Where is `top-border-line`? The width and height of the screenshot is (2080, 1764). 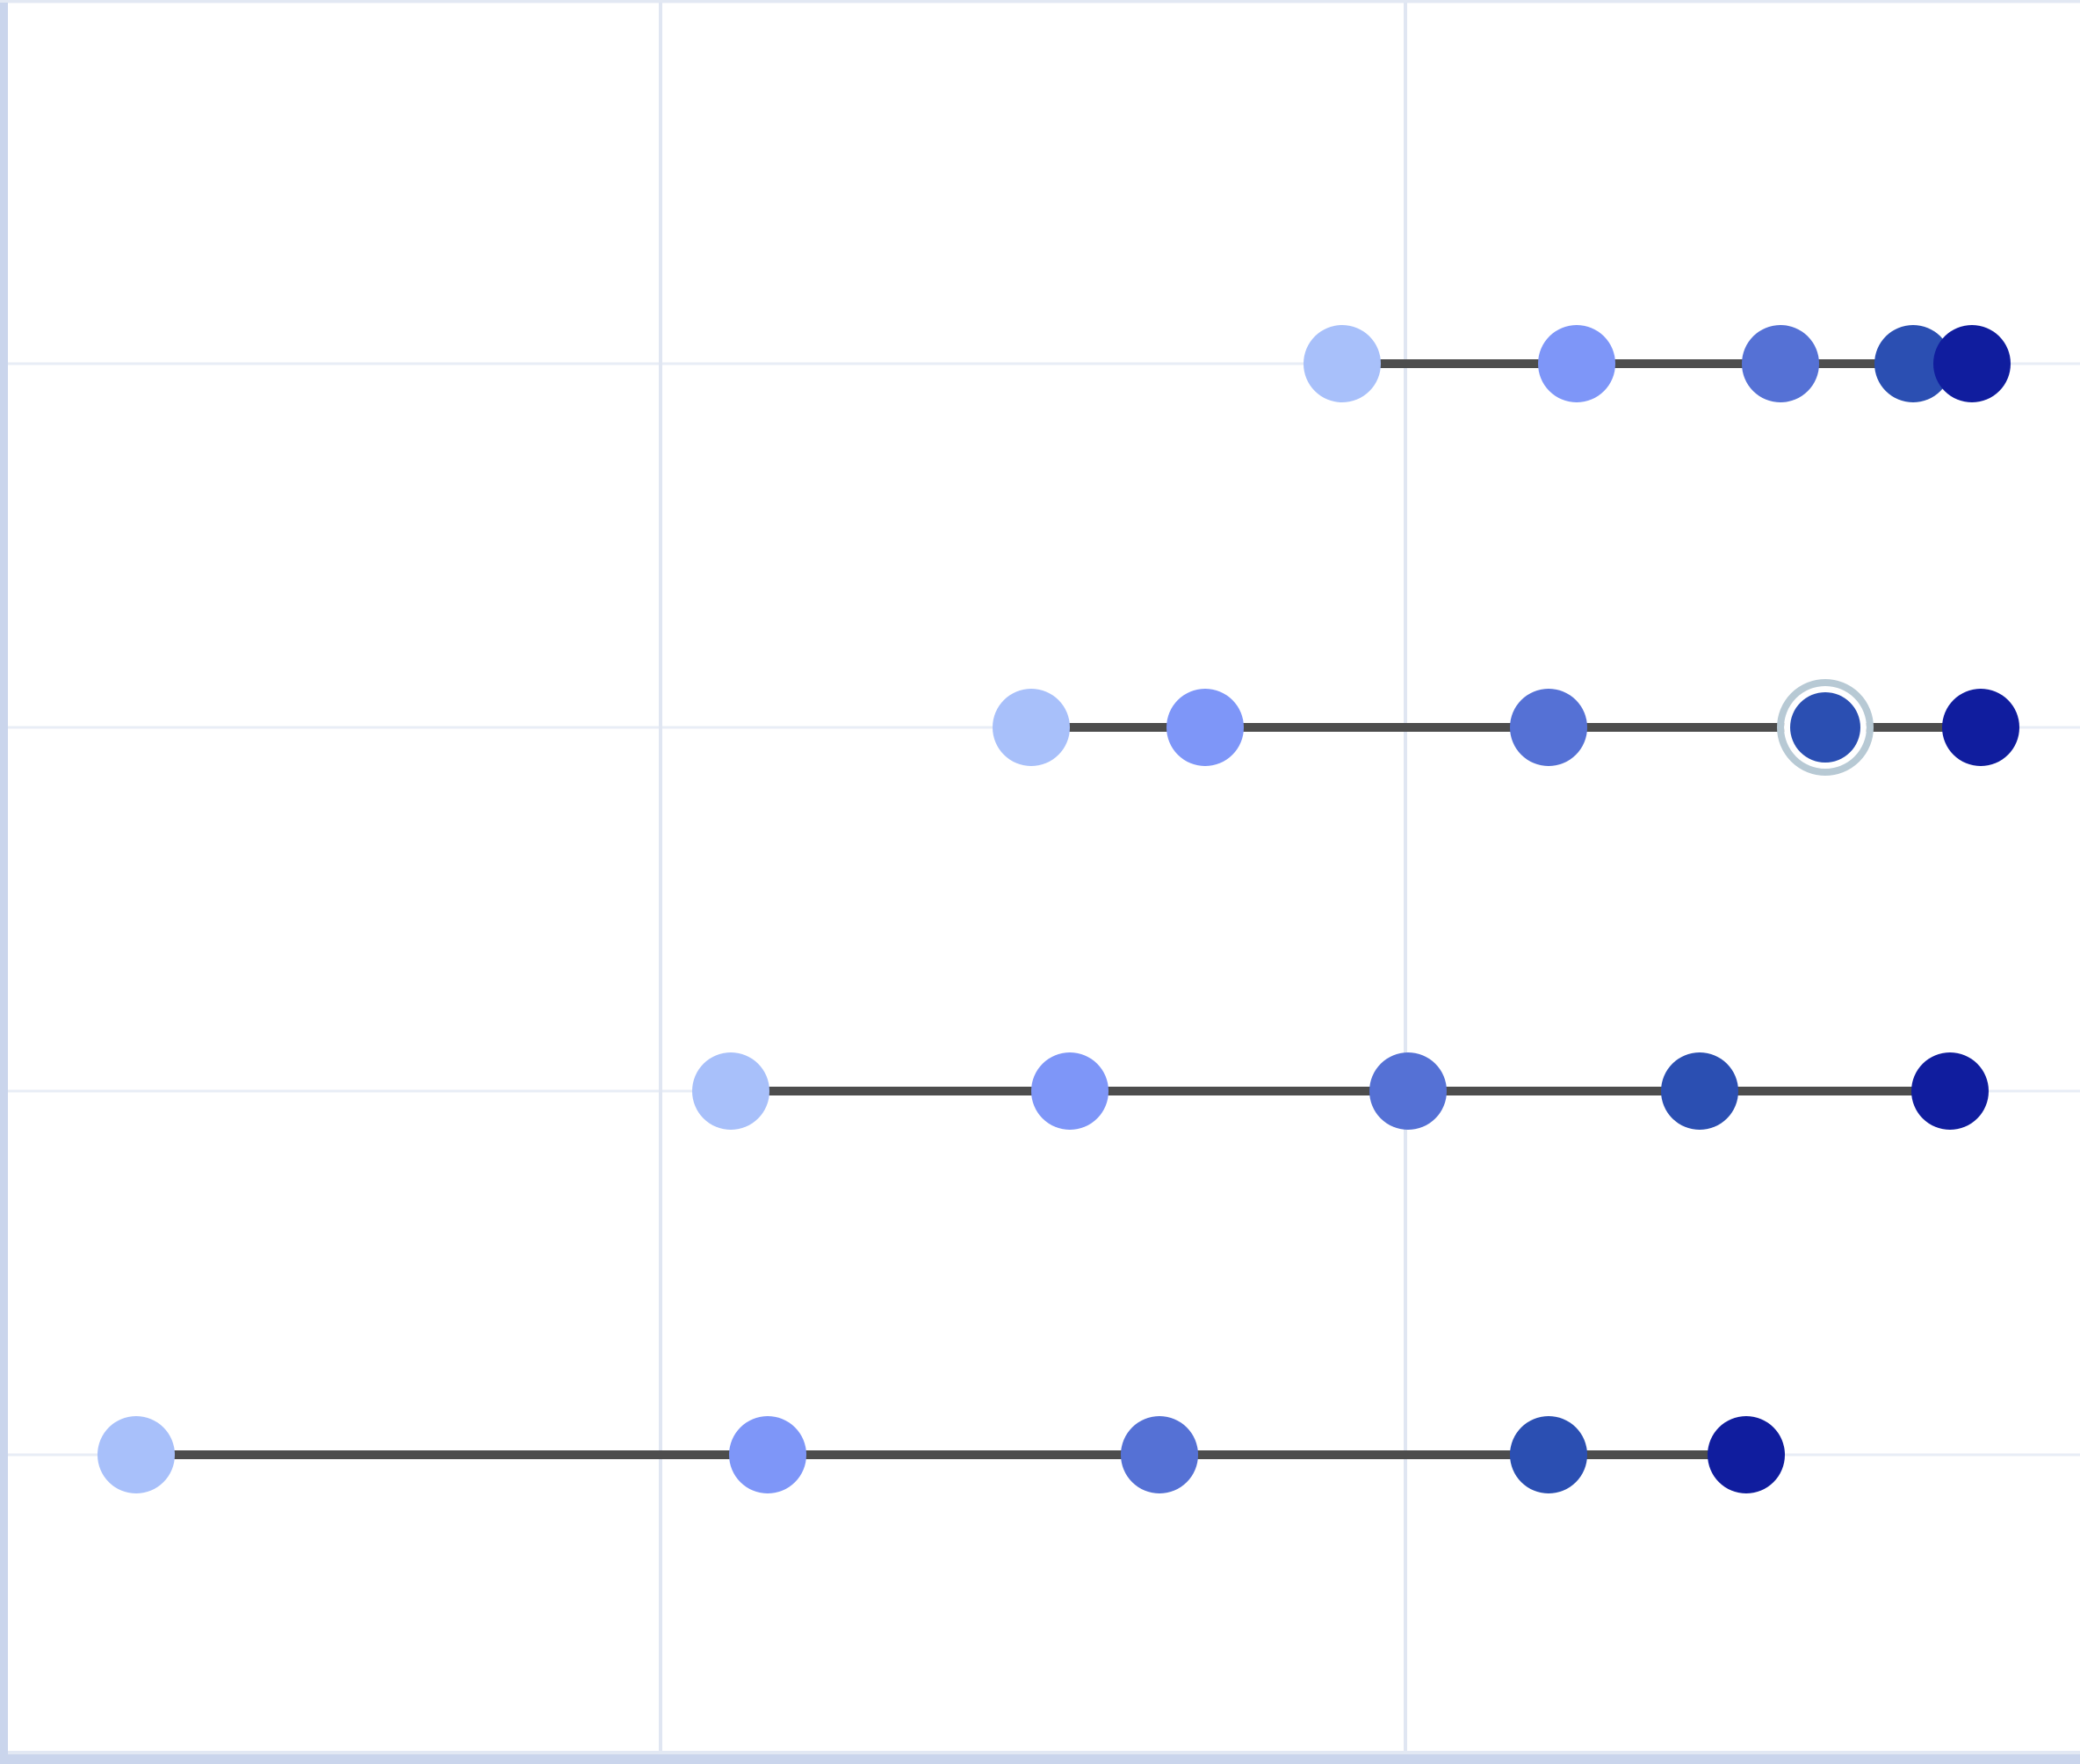 top-border-line is located at coordinates (1040, 1).